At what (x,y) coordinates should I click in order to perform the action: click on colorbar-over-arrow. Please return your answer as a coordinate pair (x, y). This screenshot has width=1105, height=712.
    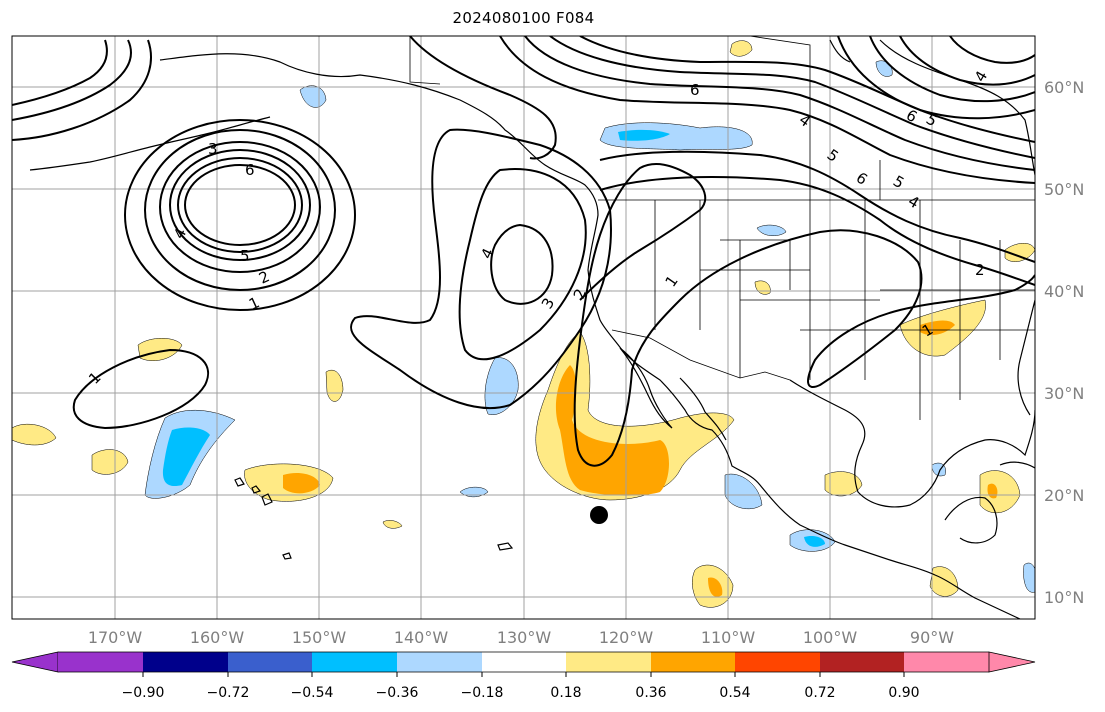
    Looking at the image, I should click on (1012, 662).